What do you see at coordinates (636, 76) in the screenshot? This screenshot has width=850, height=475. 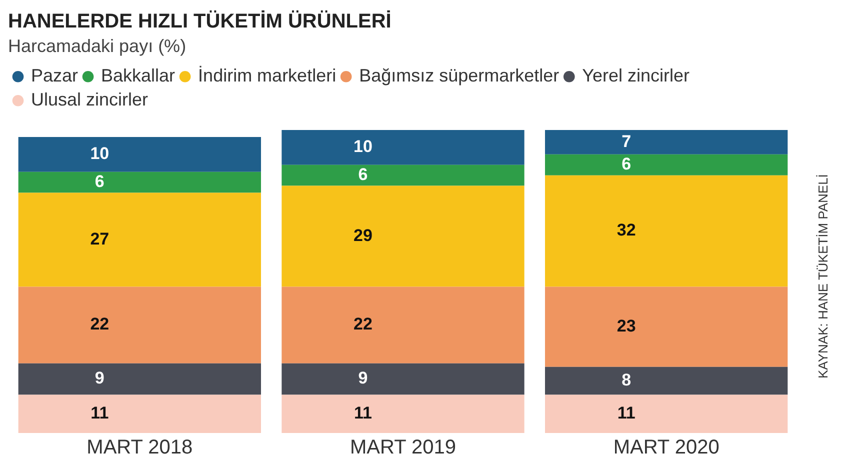 I see `legend-label: Yerel zincirler` at bounding box center [636, 76].